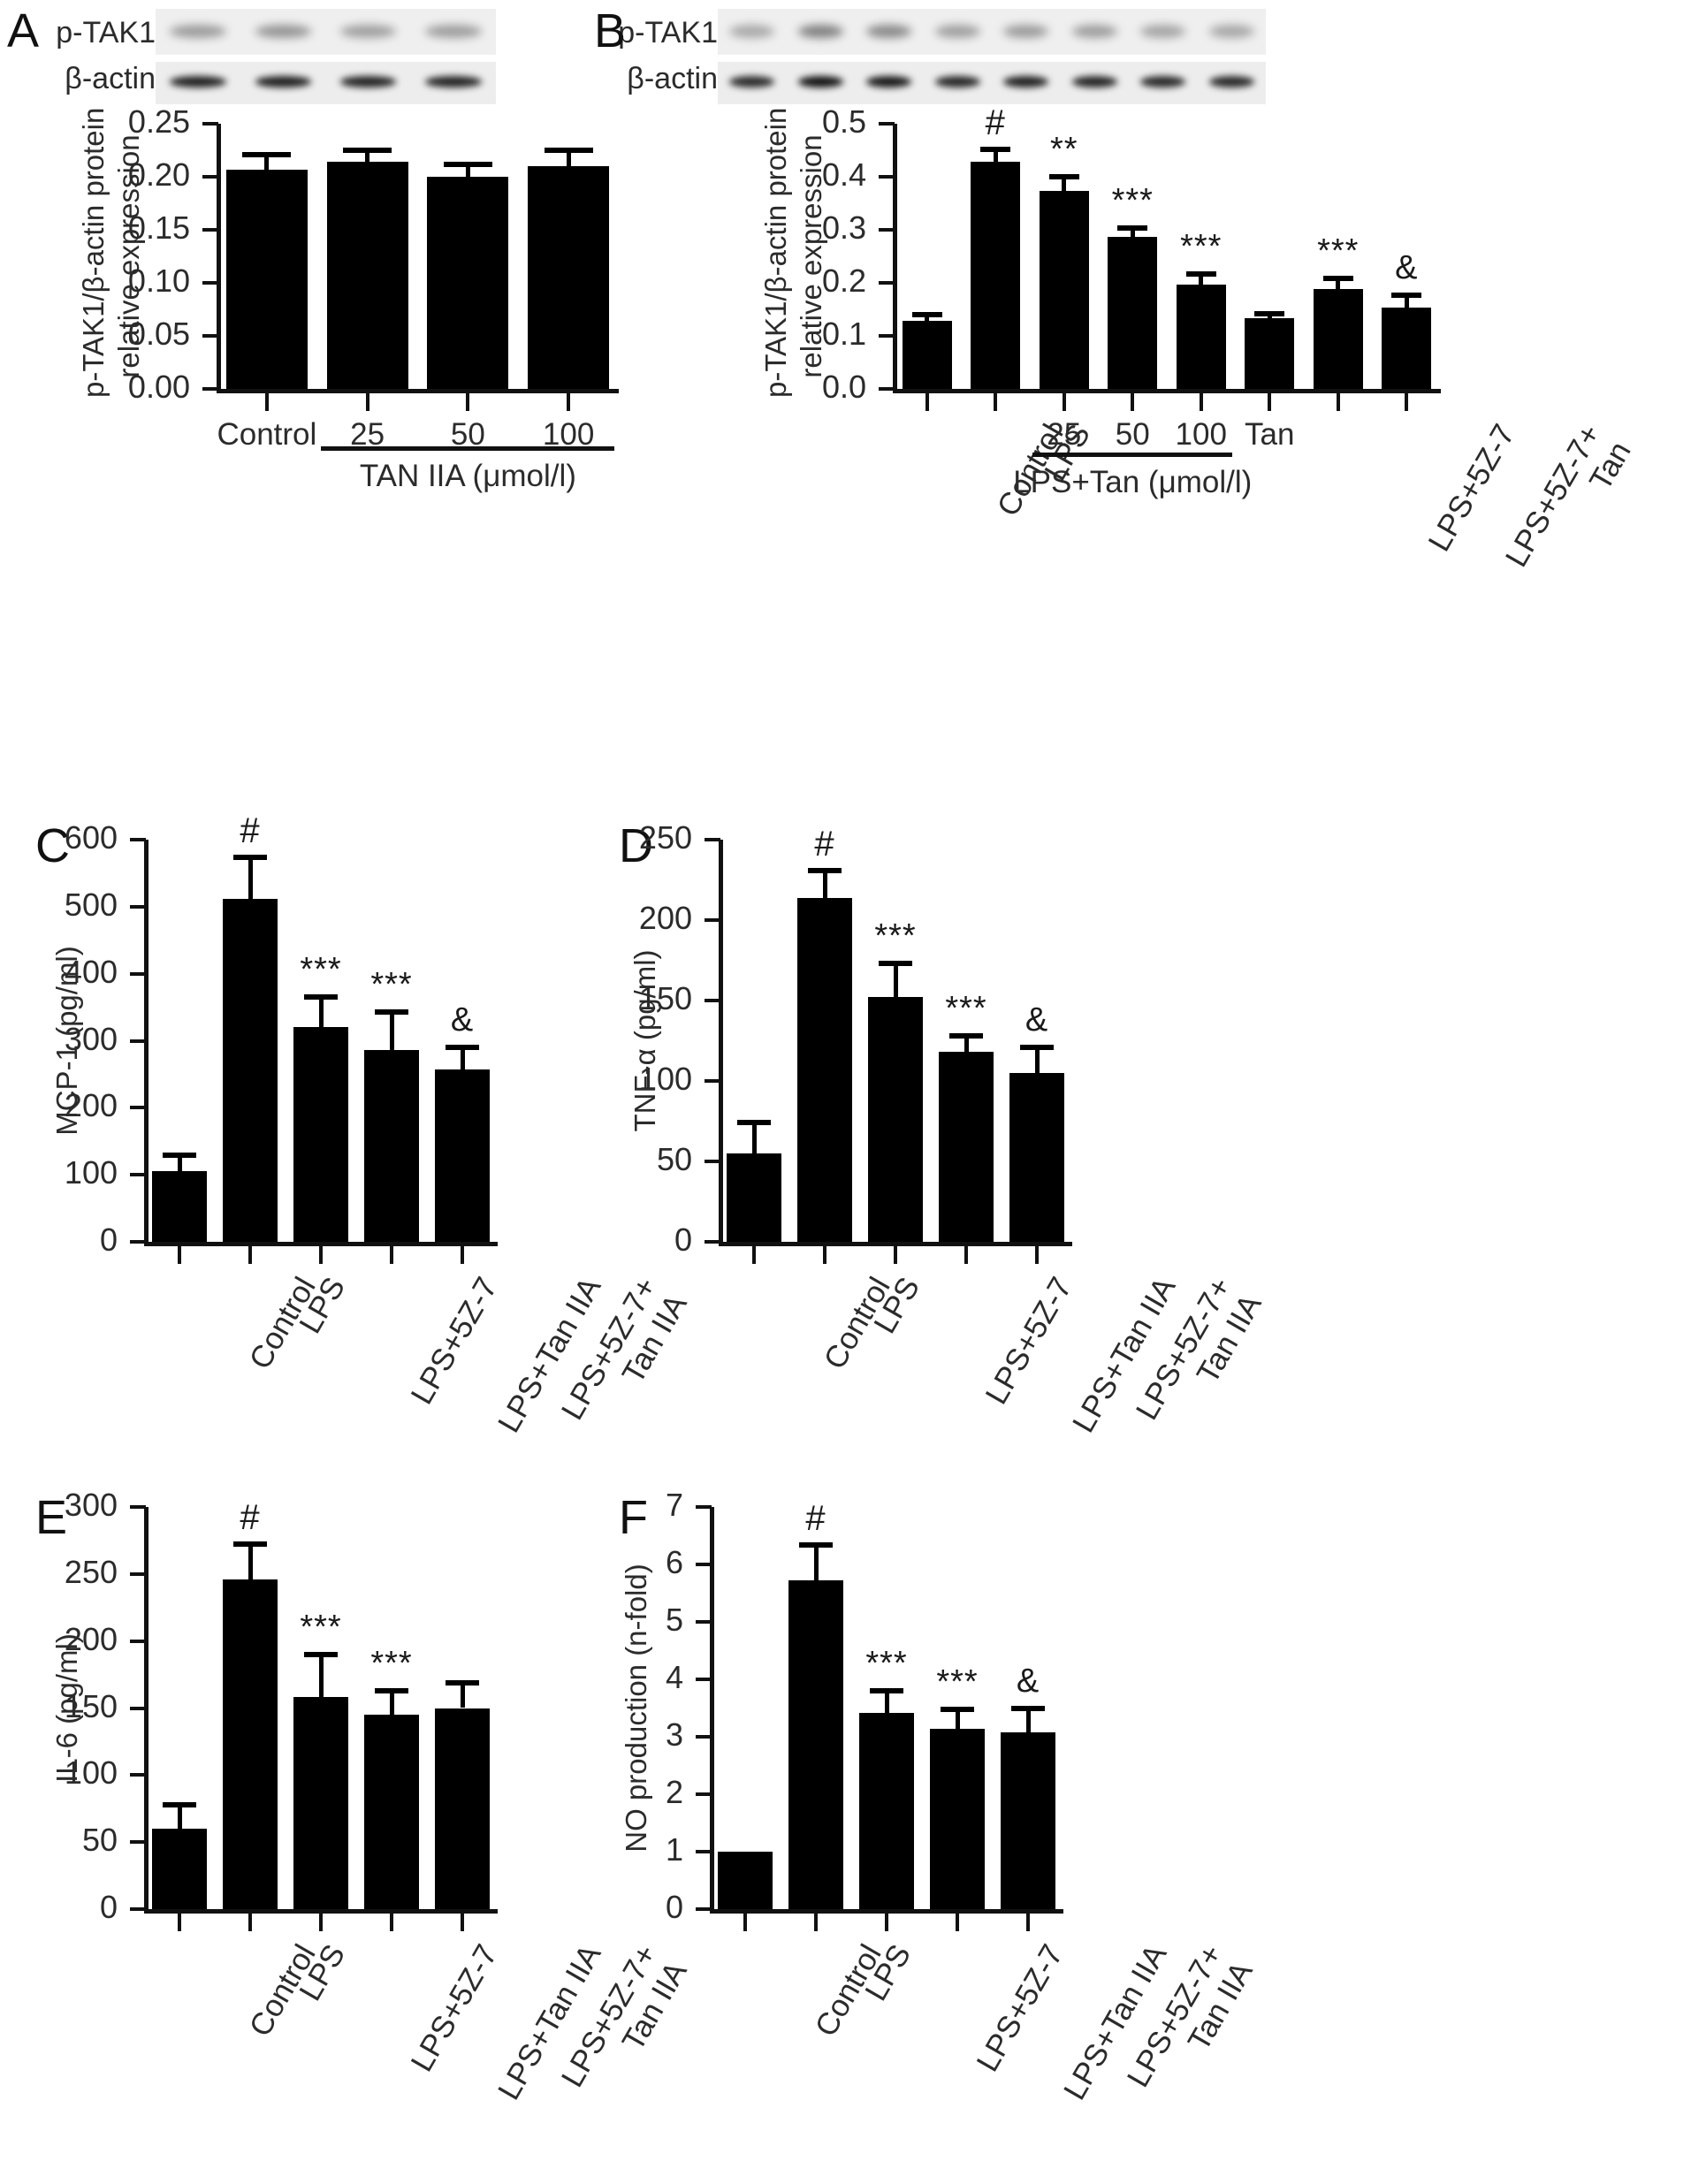 The width and height of the screenshot is (1691, 2184). What do you see at coordinates (108, 1907) in the screenshot?
I see `panel-e-y-tick-label: 0` at bounding box center [108, 1907].